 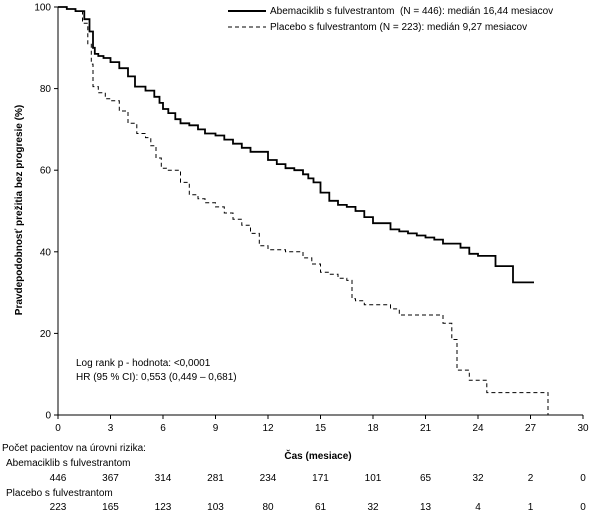 What do you see at coordinates (111, 428) in the screenshot?
I see `x-tick-label: 3` at bounding box center [111, 428].